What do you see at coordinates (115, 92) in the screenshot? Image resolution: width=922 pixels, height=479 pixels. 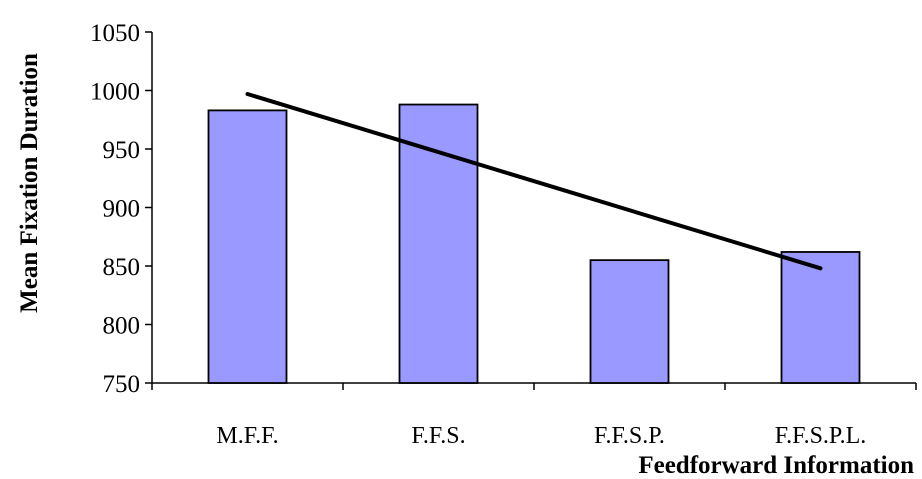 I see `y-tick-label: 1000` at bounding box center [115, 92].